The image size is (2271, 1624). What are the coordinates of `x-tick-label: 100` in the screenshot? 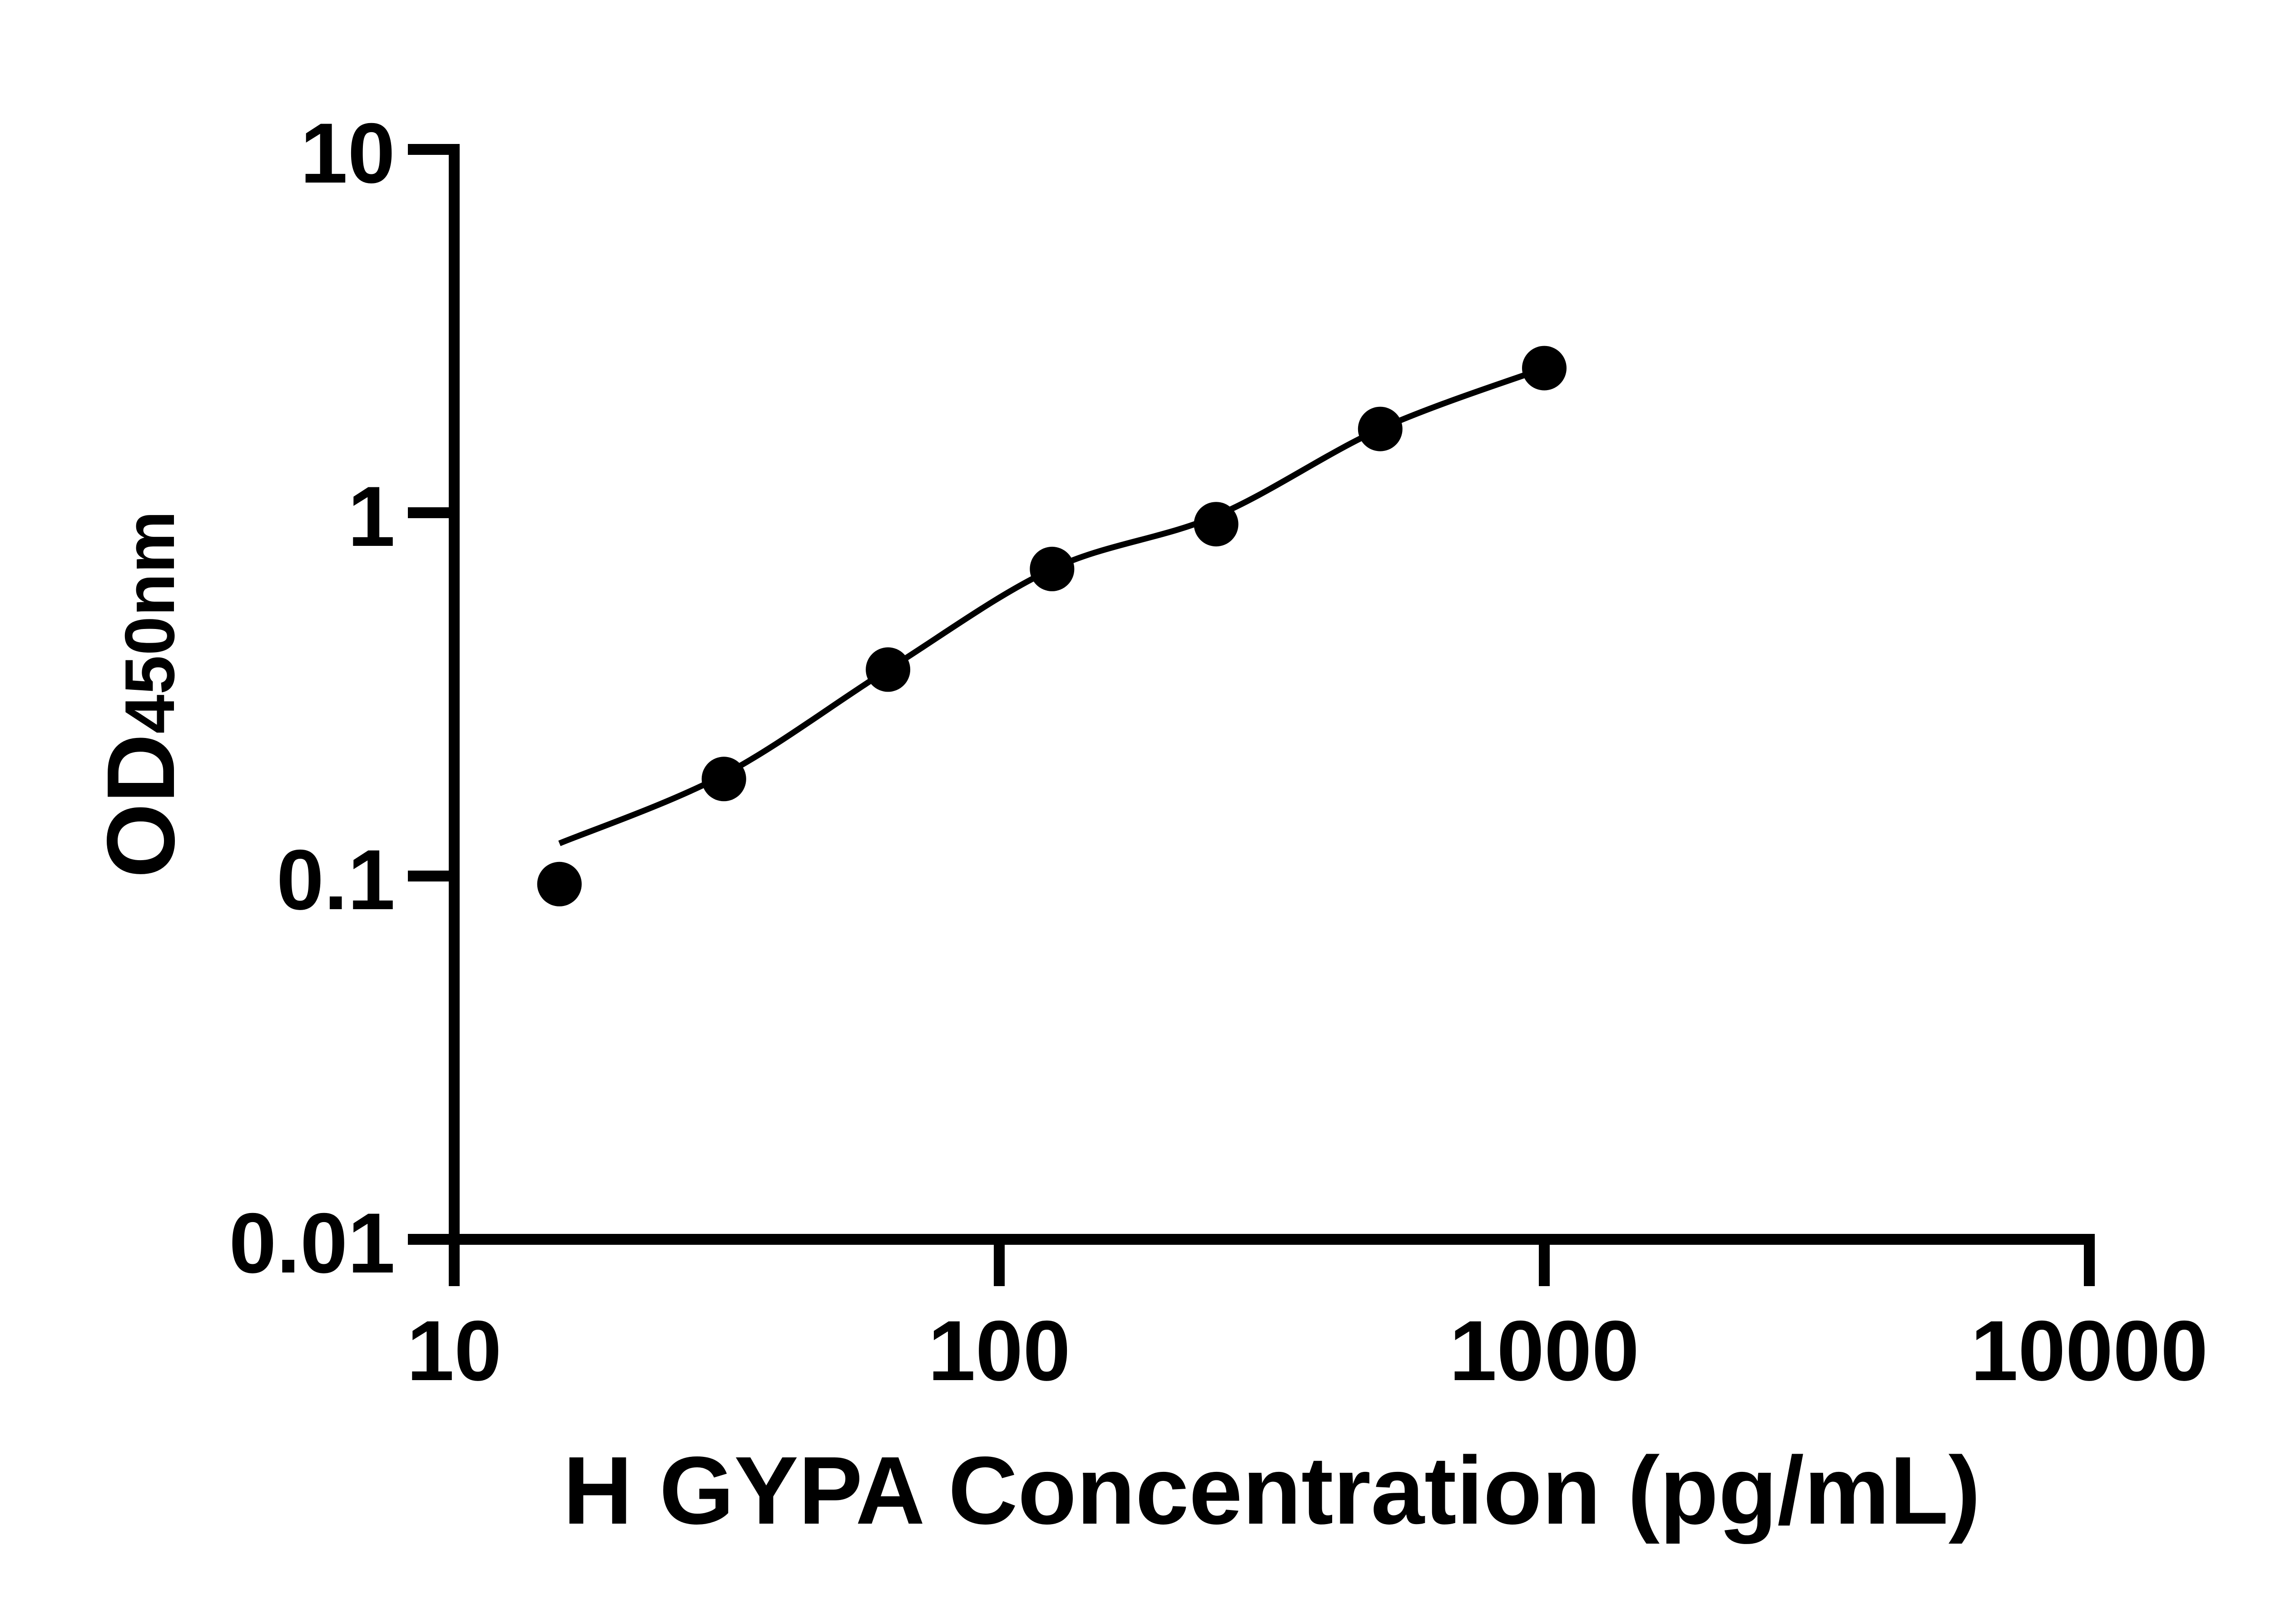 It's located at (999, 1350).